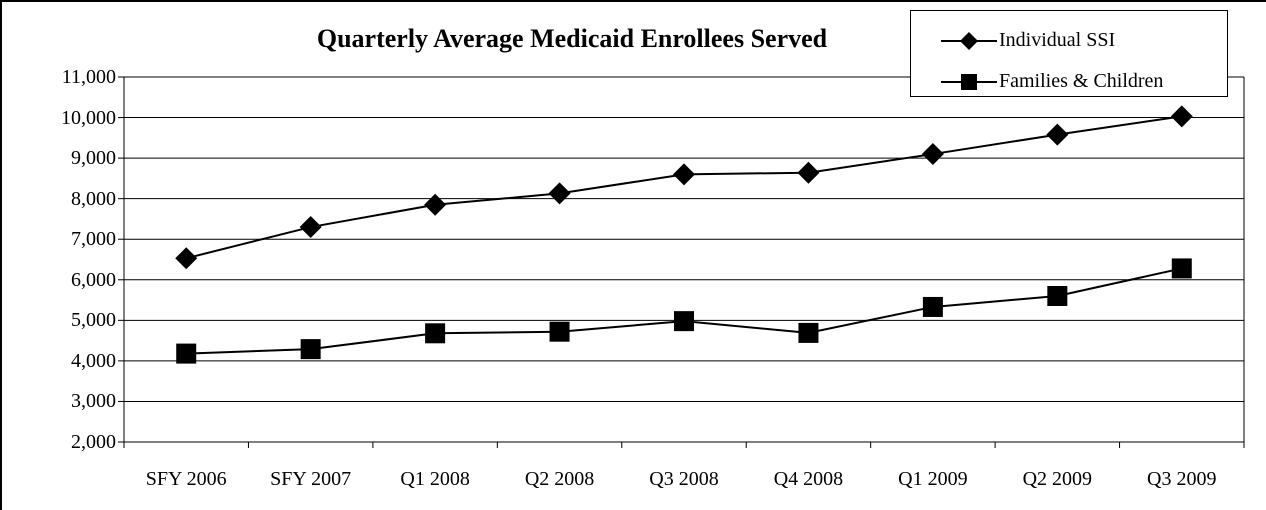  Describe the element at coordinates (93, 401) in the screenshot. I see `y-tick-label: 3,000` at that location.